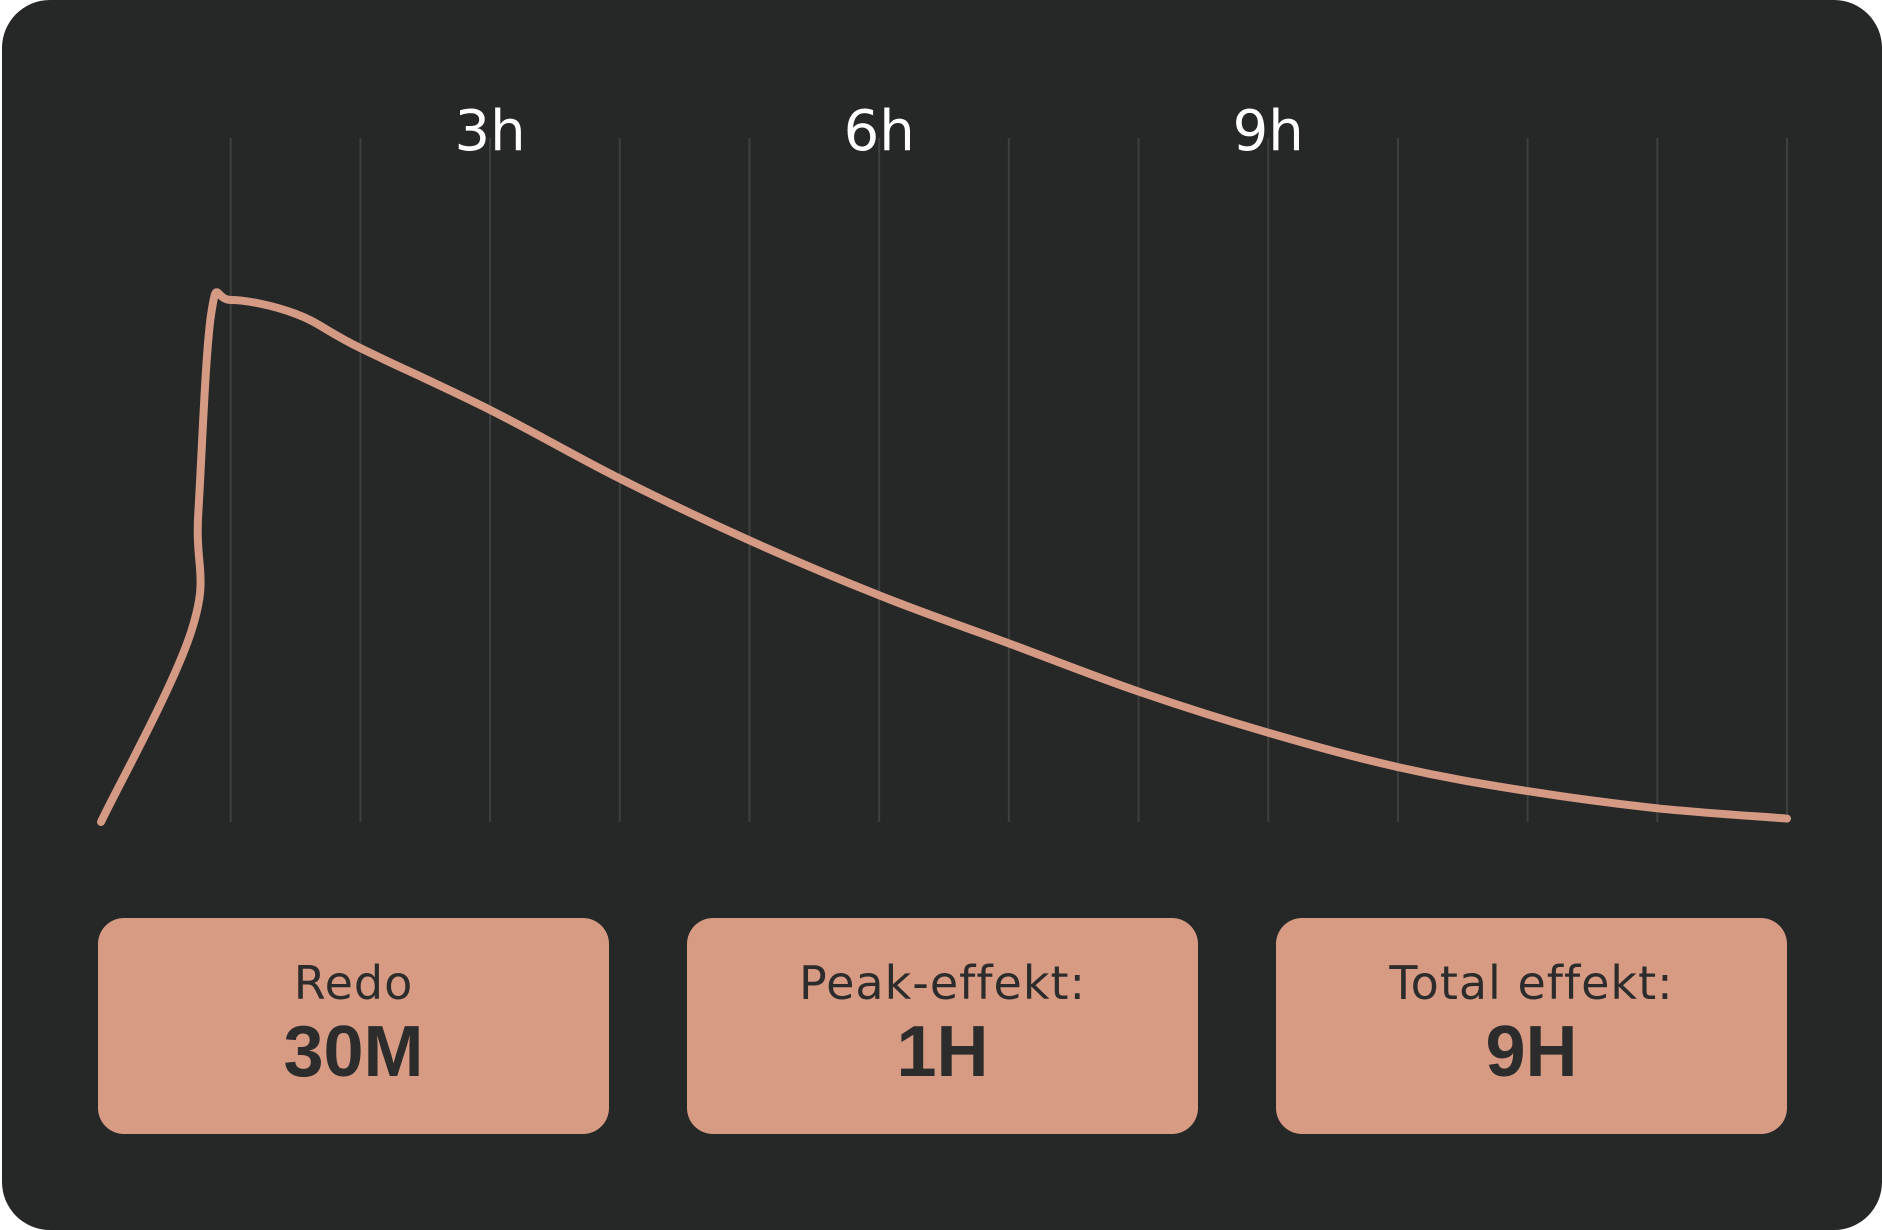 The width and height of the screenshot is (1882, 1230). I want to click on tick-label-3h: 3h, so click(490, 131).